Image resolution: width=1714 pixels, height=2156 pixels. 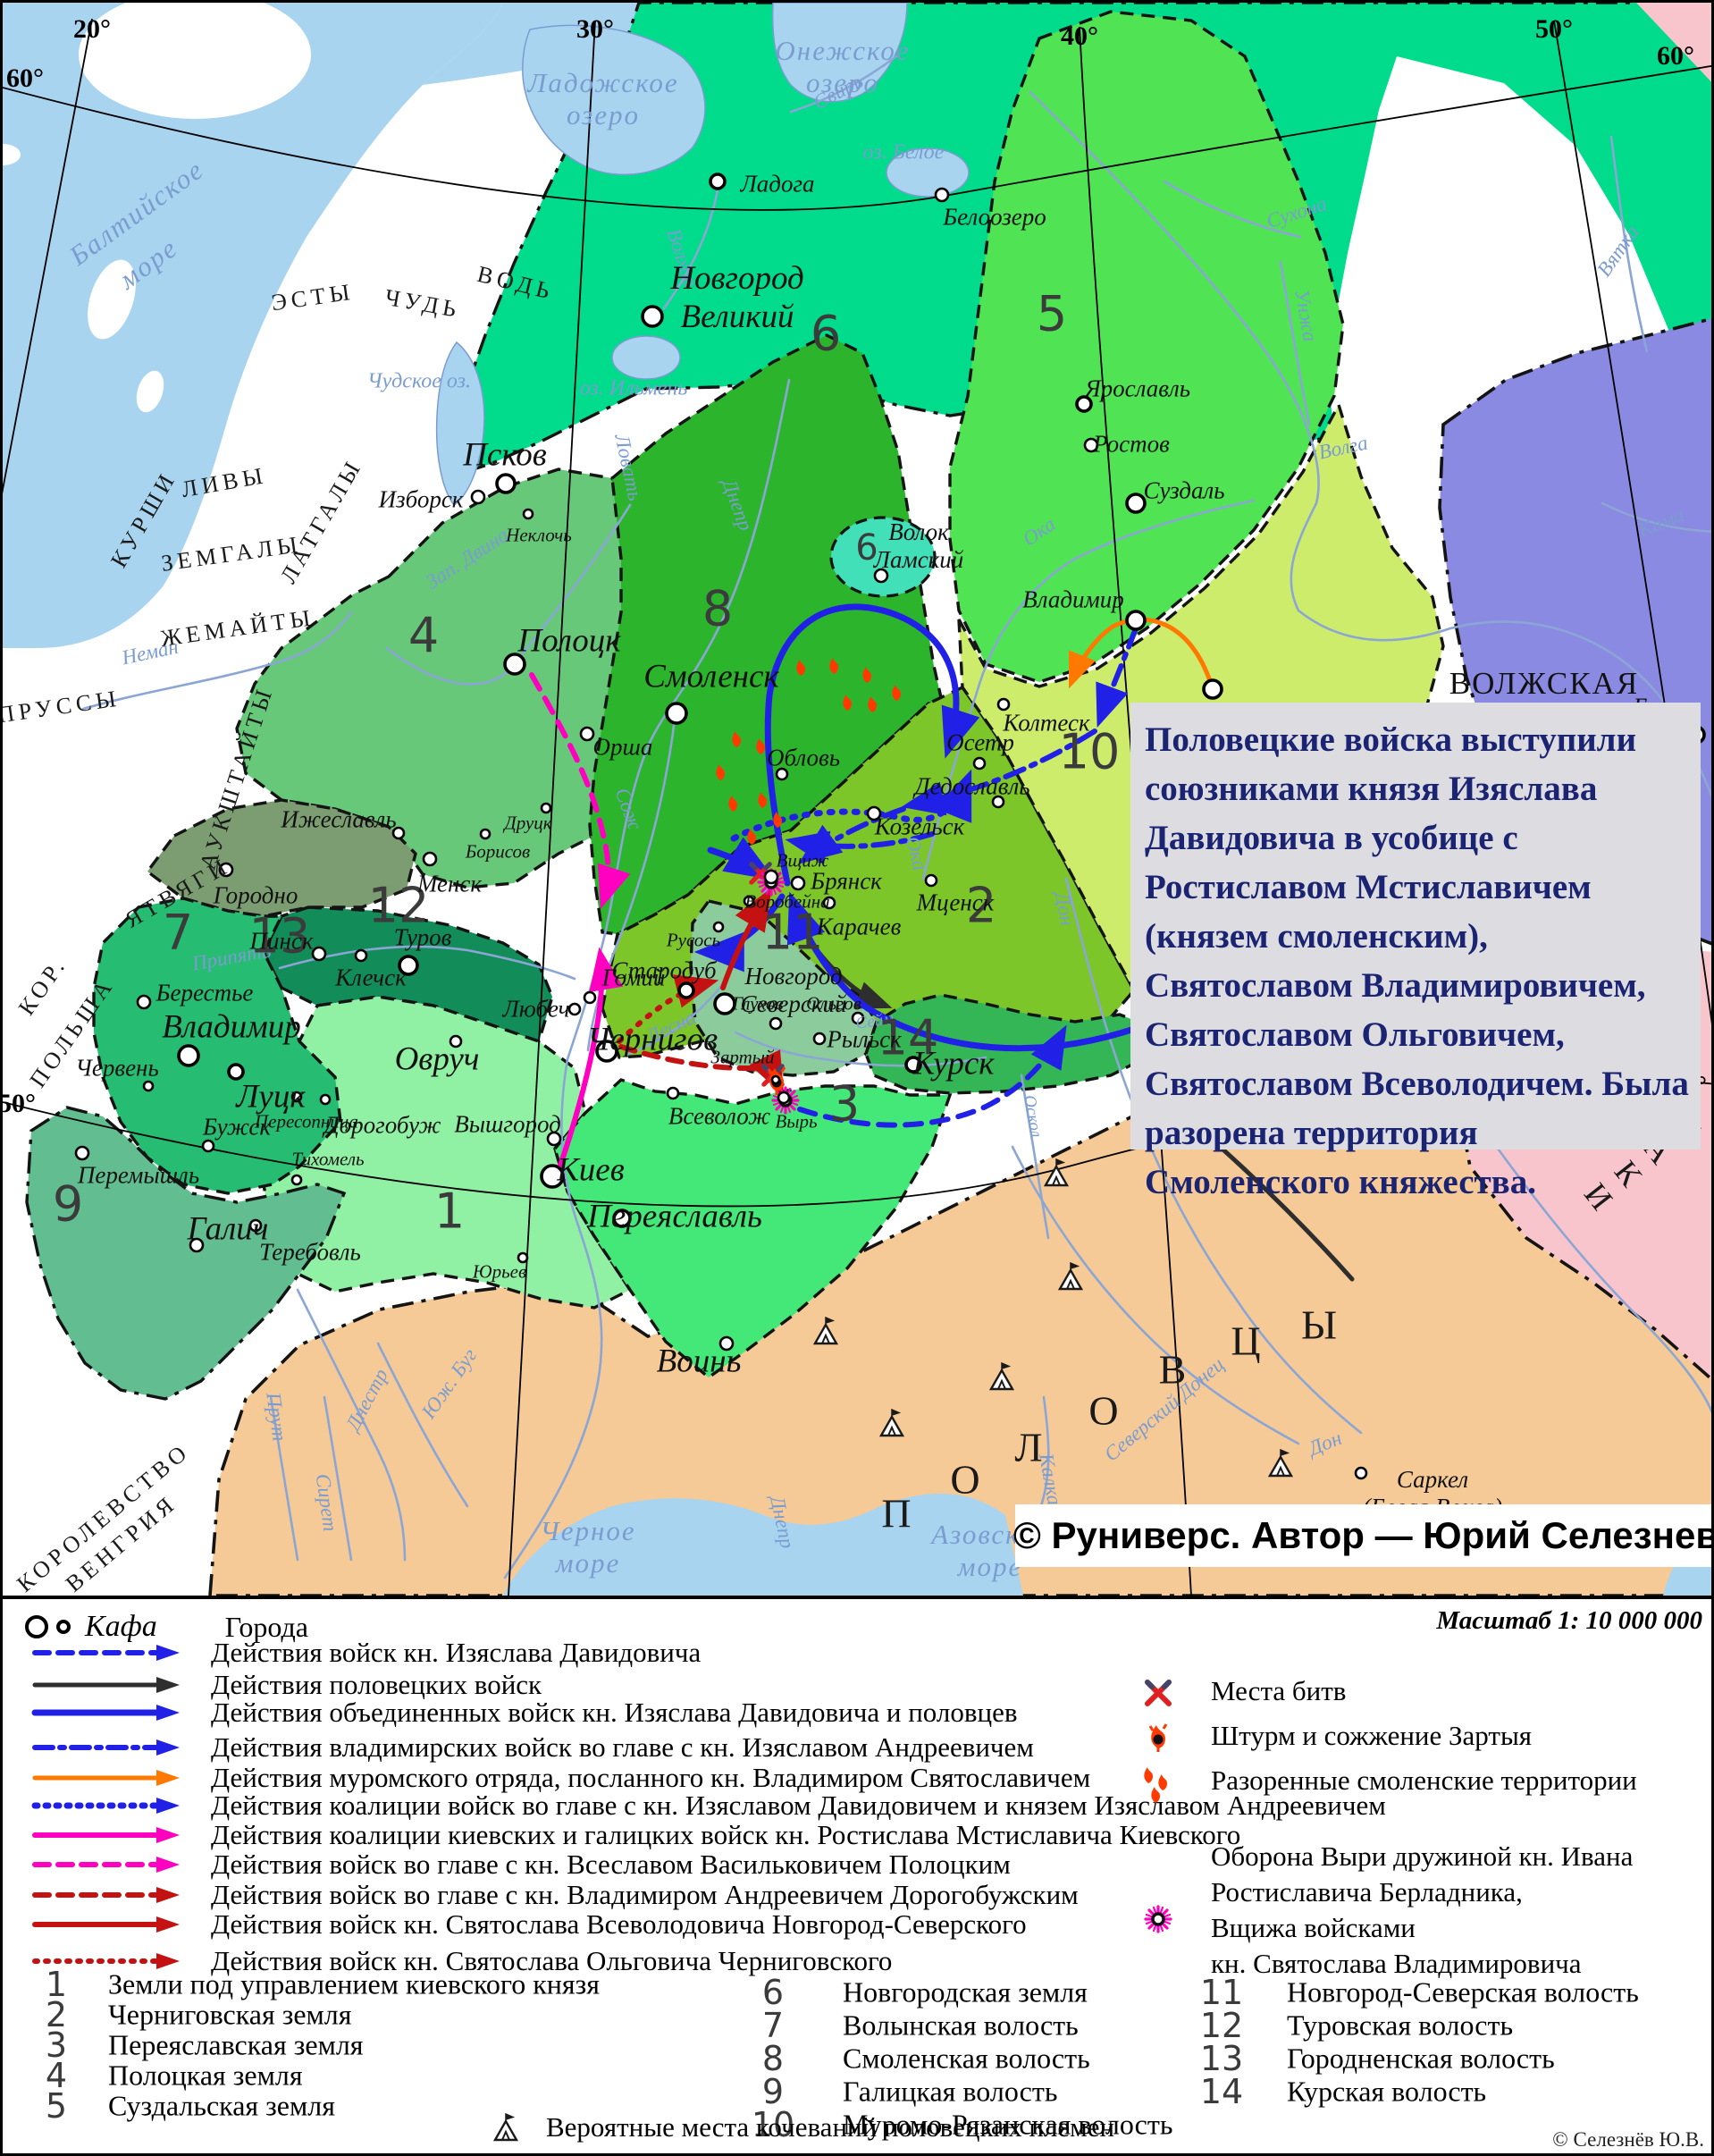 I want to click on city-dot-Берестье, so click(x=144, y=1002).